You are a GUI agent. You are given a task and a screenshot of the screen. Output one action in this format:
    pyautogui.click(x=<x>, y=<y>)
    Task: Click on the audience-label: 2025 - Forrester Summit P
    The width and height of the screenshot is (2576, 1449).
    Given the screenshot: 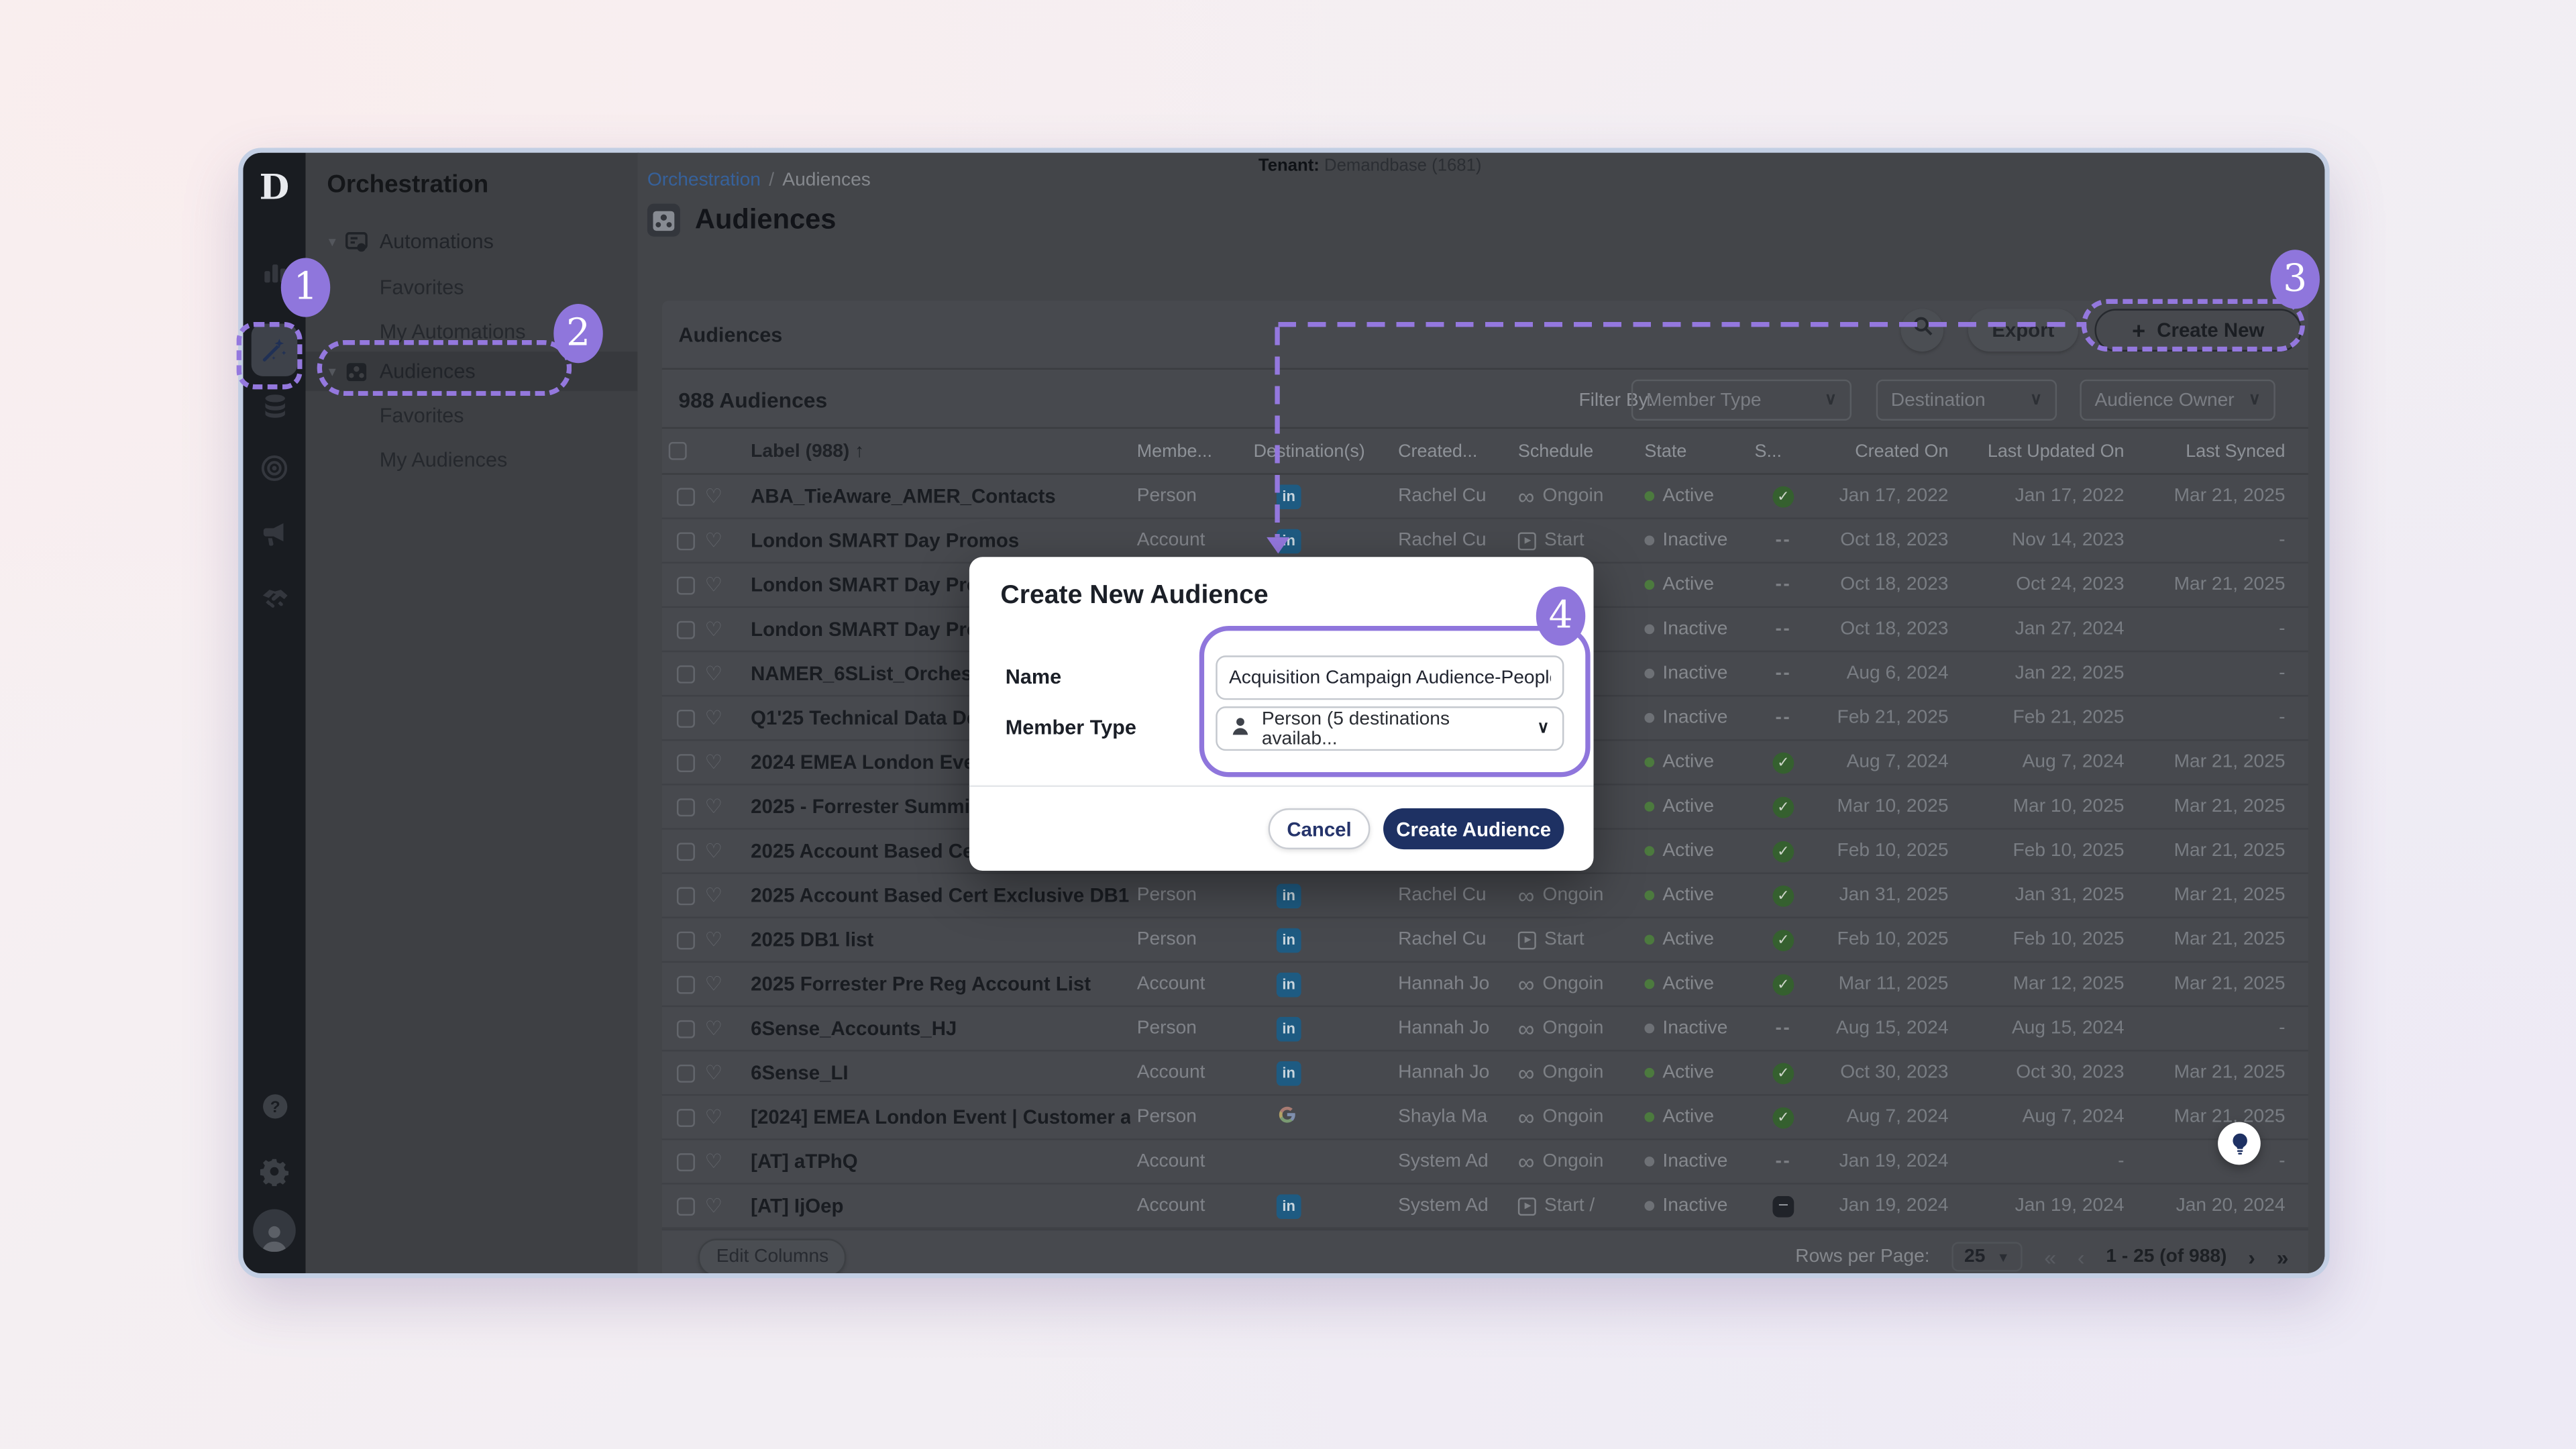 What is the action you would take?
    pyautogui.click(x=873, y=806)
    